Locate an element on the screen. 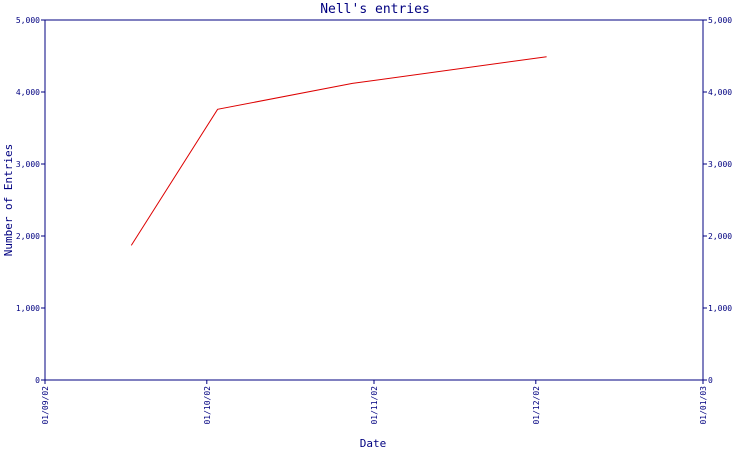 The height and width of the screenshot is (450, 750). y-tick-label-right: 4,000 is located at coordinates (720, 92).